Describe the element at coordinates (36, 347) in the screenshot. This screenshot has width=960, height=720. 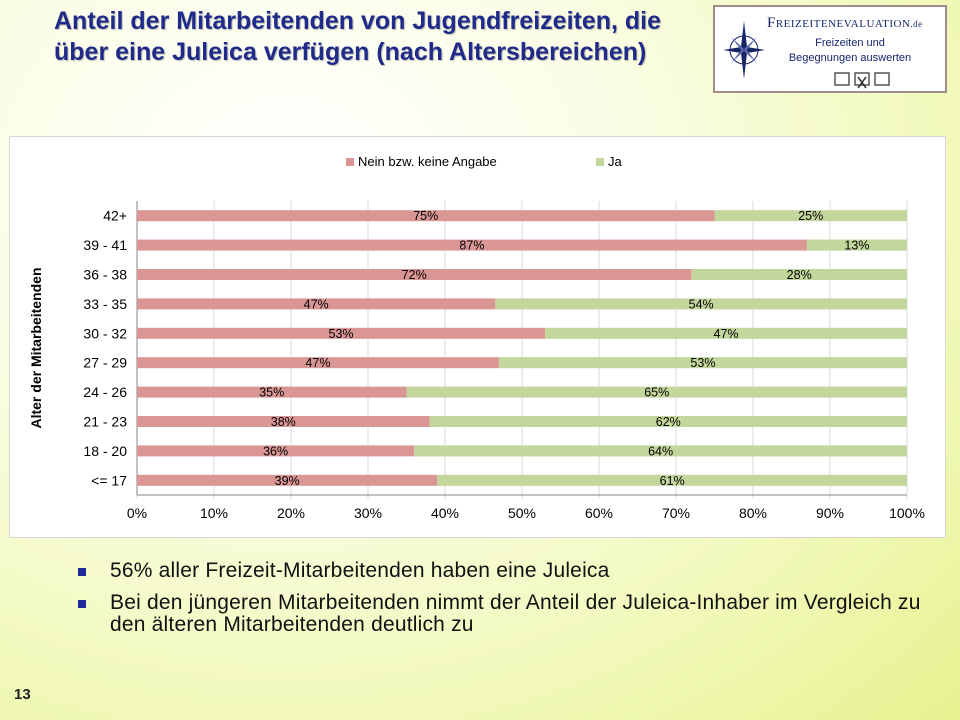
I see `y-axis-title: Alter der Mitarbeitenden` at that location.